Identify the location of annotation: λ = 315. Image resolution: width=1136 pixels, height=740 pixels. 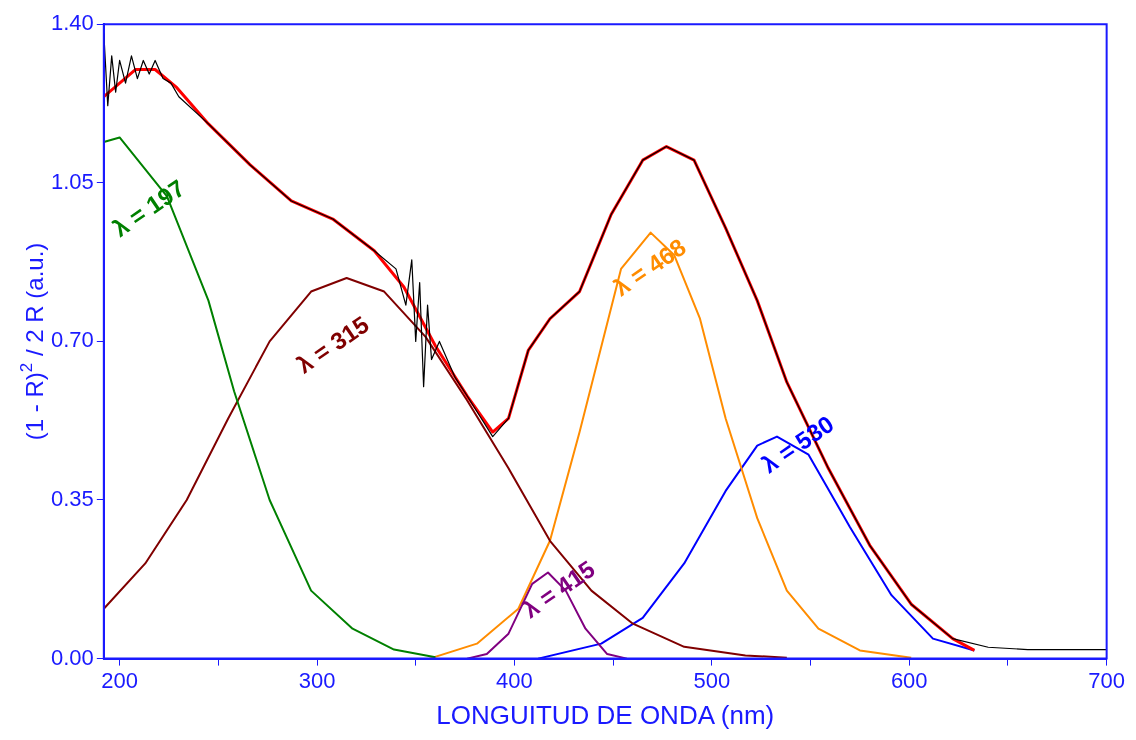
(332, 344).